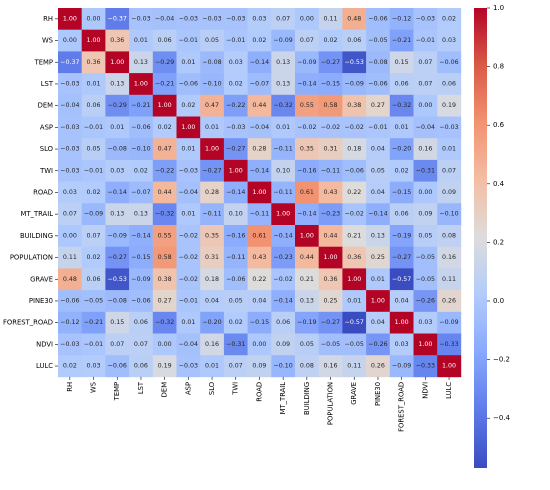  Describe the element at coordinates (117, 366) in the screenshot. I see `cell-value-label: −0.06` at that location.